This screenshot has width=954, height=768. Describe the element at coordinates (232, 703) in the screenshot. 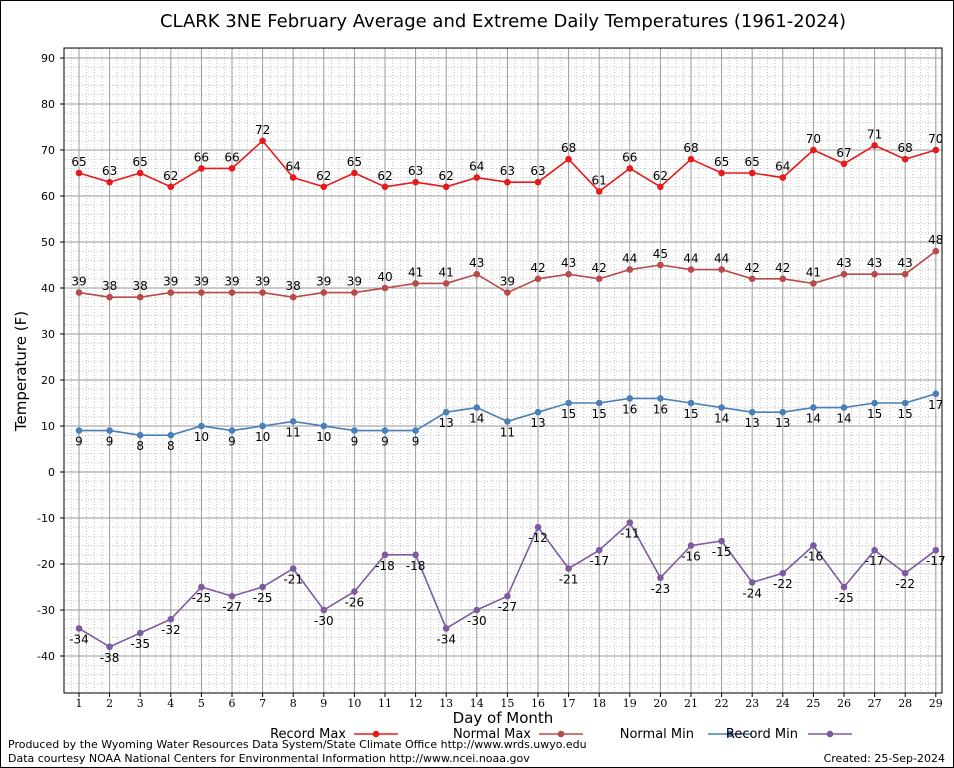

I see `x-tick-label: 6` at that location.